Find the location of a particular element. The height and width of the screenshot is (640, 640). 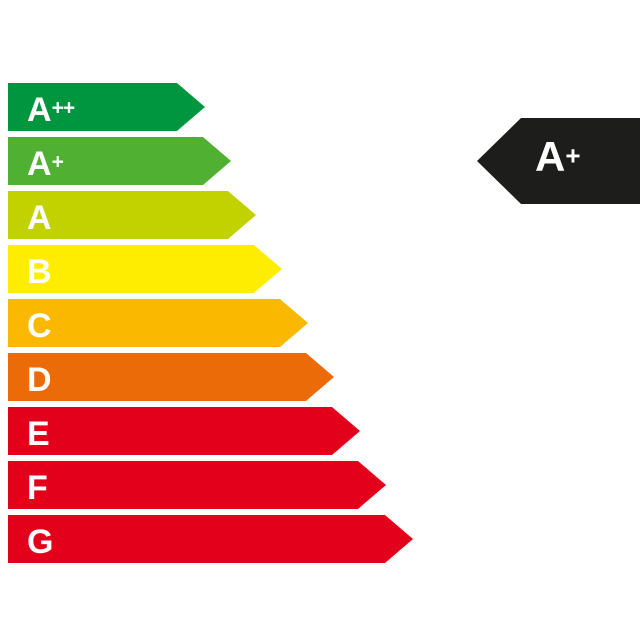

energy-class-label-class-d: D is located at coordinates (39, 380).